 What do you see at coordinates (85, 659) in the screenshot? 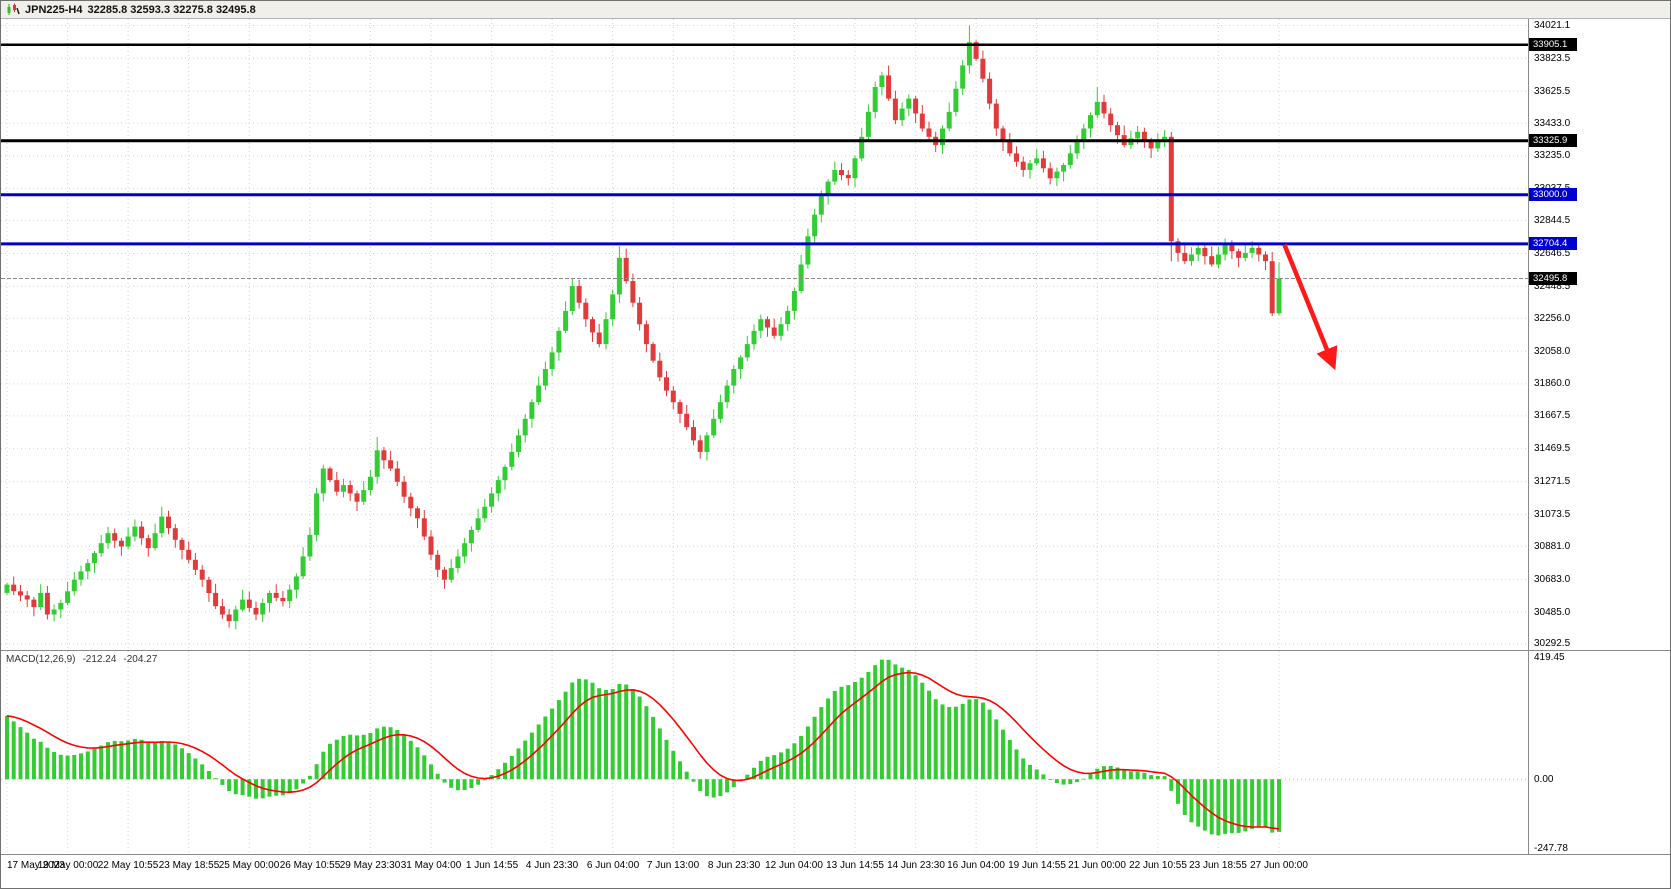
I see `macd-indicator-label: MACD(12,26,9) -212.24 -204.27` at bounding box center [85, 659].